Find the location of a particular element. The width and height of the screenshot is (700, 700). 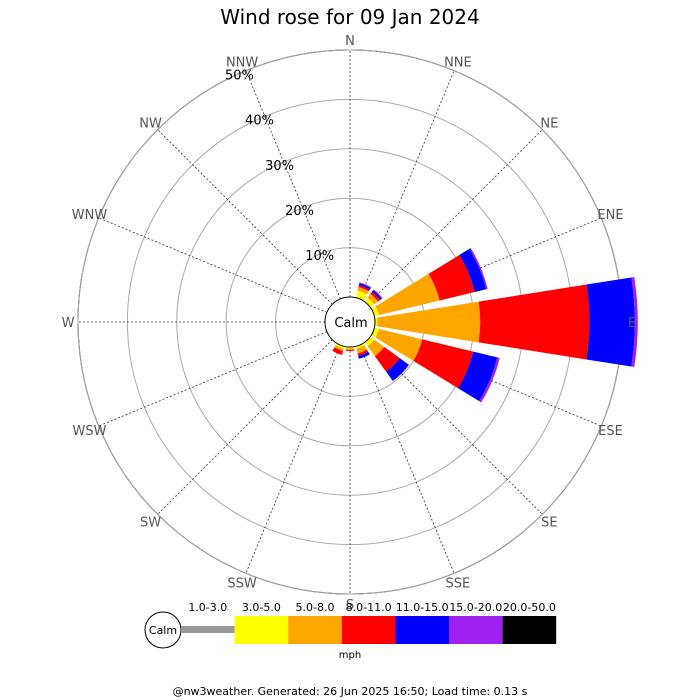

legend-label-7: 20.0-50.0 is located at coordinates (529, 607).